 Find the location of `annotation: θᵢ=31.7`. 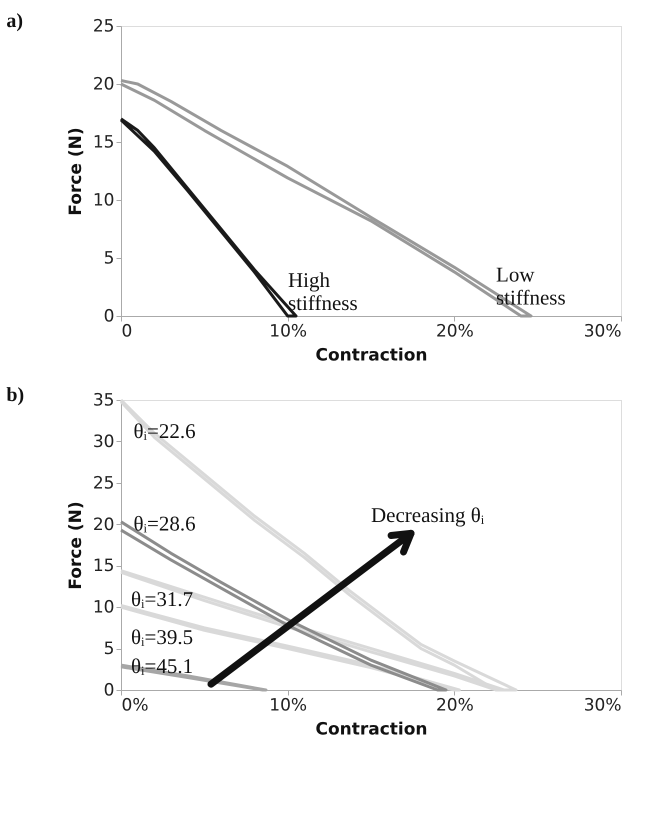

annotation: θᵢ=31.7 is located at coordinates (162, 599).